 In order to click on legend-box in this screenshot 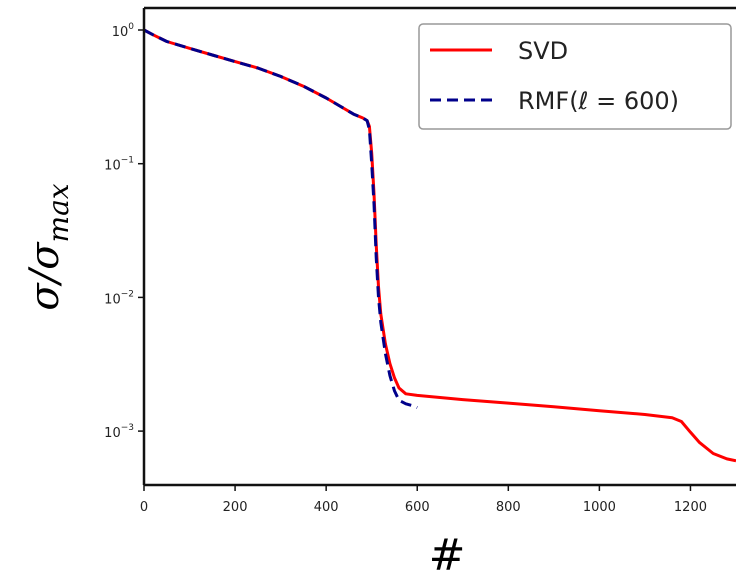, I will do `click(575, 76)`.